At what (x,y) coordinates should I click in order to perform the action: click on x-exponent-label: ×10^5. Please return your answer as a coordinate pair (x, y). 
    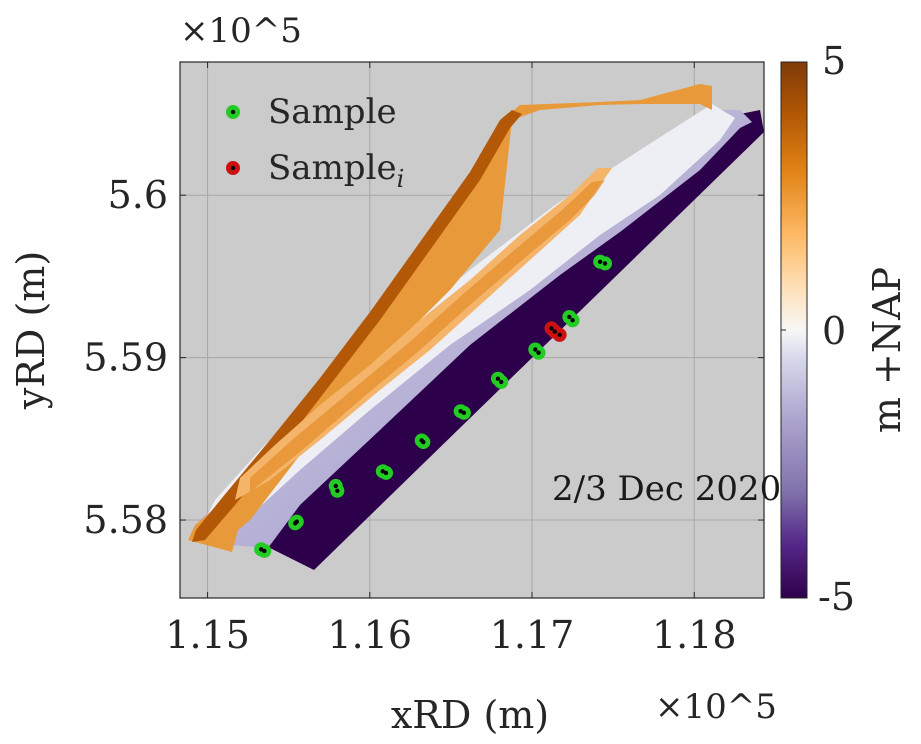
    Looking at the image, I should click on (716, 707).